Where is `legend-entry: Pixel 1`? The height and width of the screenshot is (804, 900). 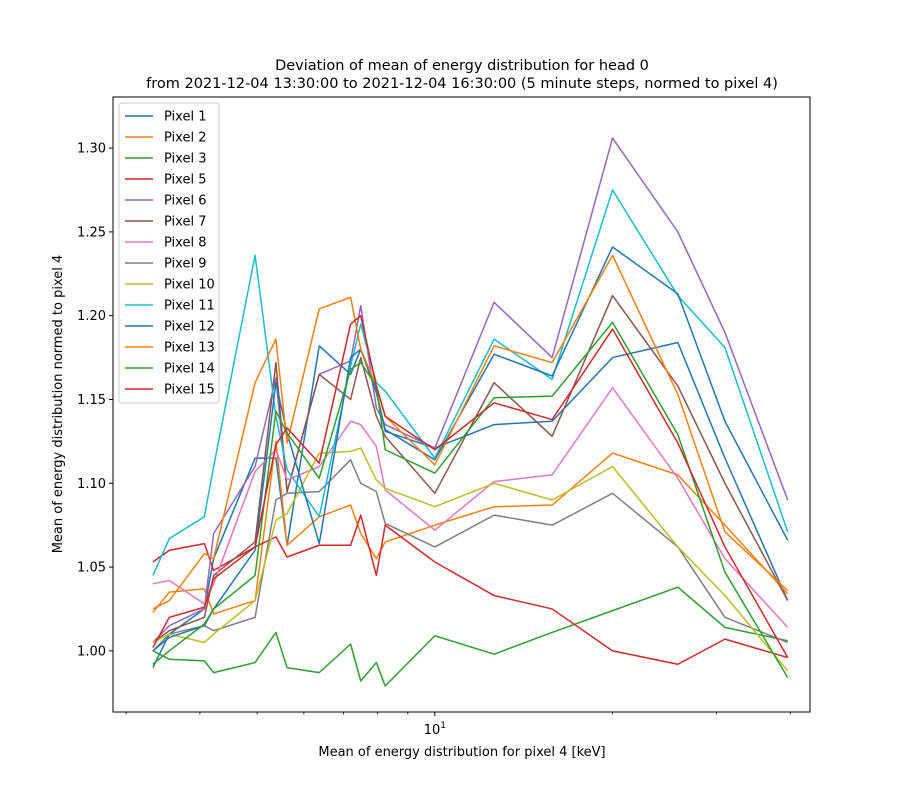
legend-entry: Pixel 1 is located at coordinates (185, 117).